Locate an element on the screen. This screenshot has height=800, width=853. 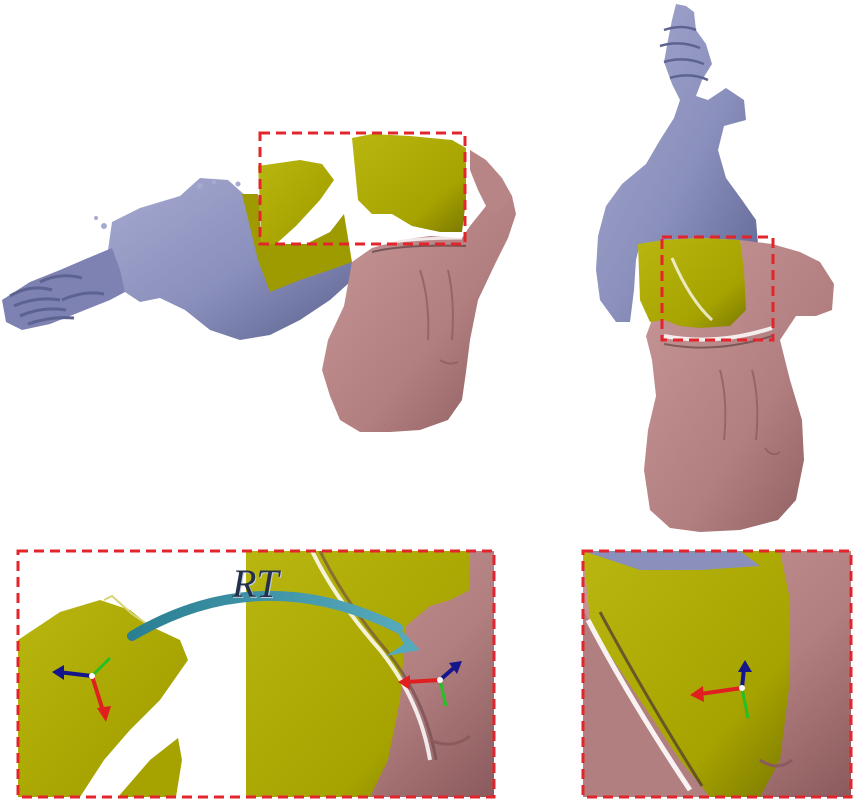
rt-arrow is located at coordinates (265, 616).